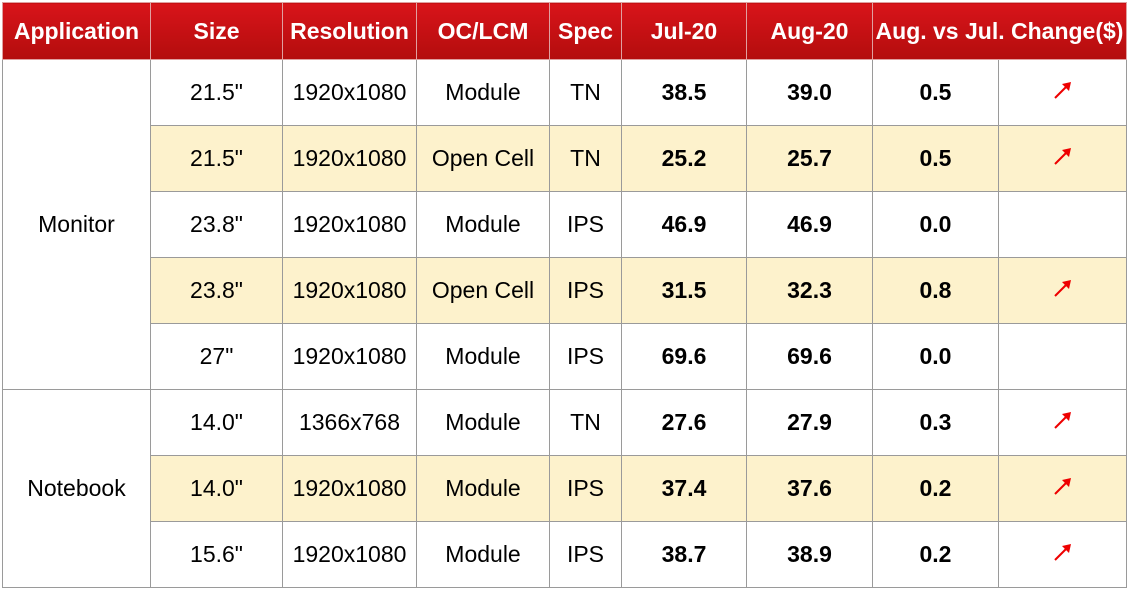  I want to click on table-row: 23.8" 1920x1080 Module IPS 46.9 46.9 0.0, so click(565, 224).